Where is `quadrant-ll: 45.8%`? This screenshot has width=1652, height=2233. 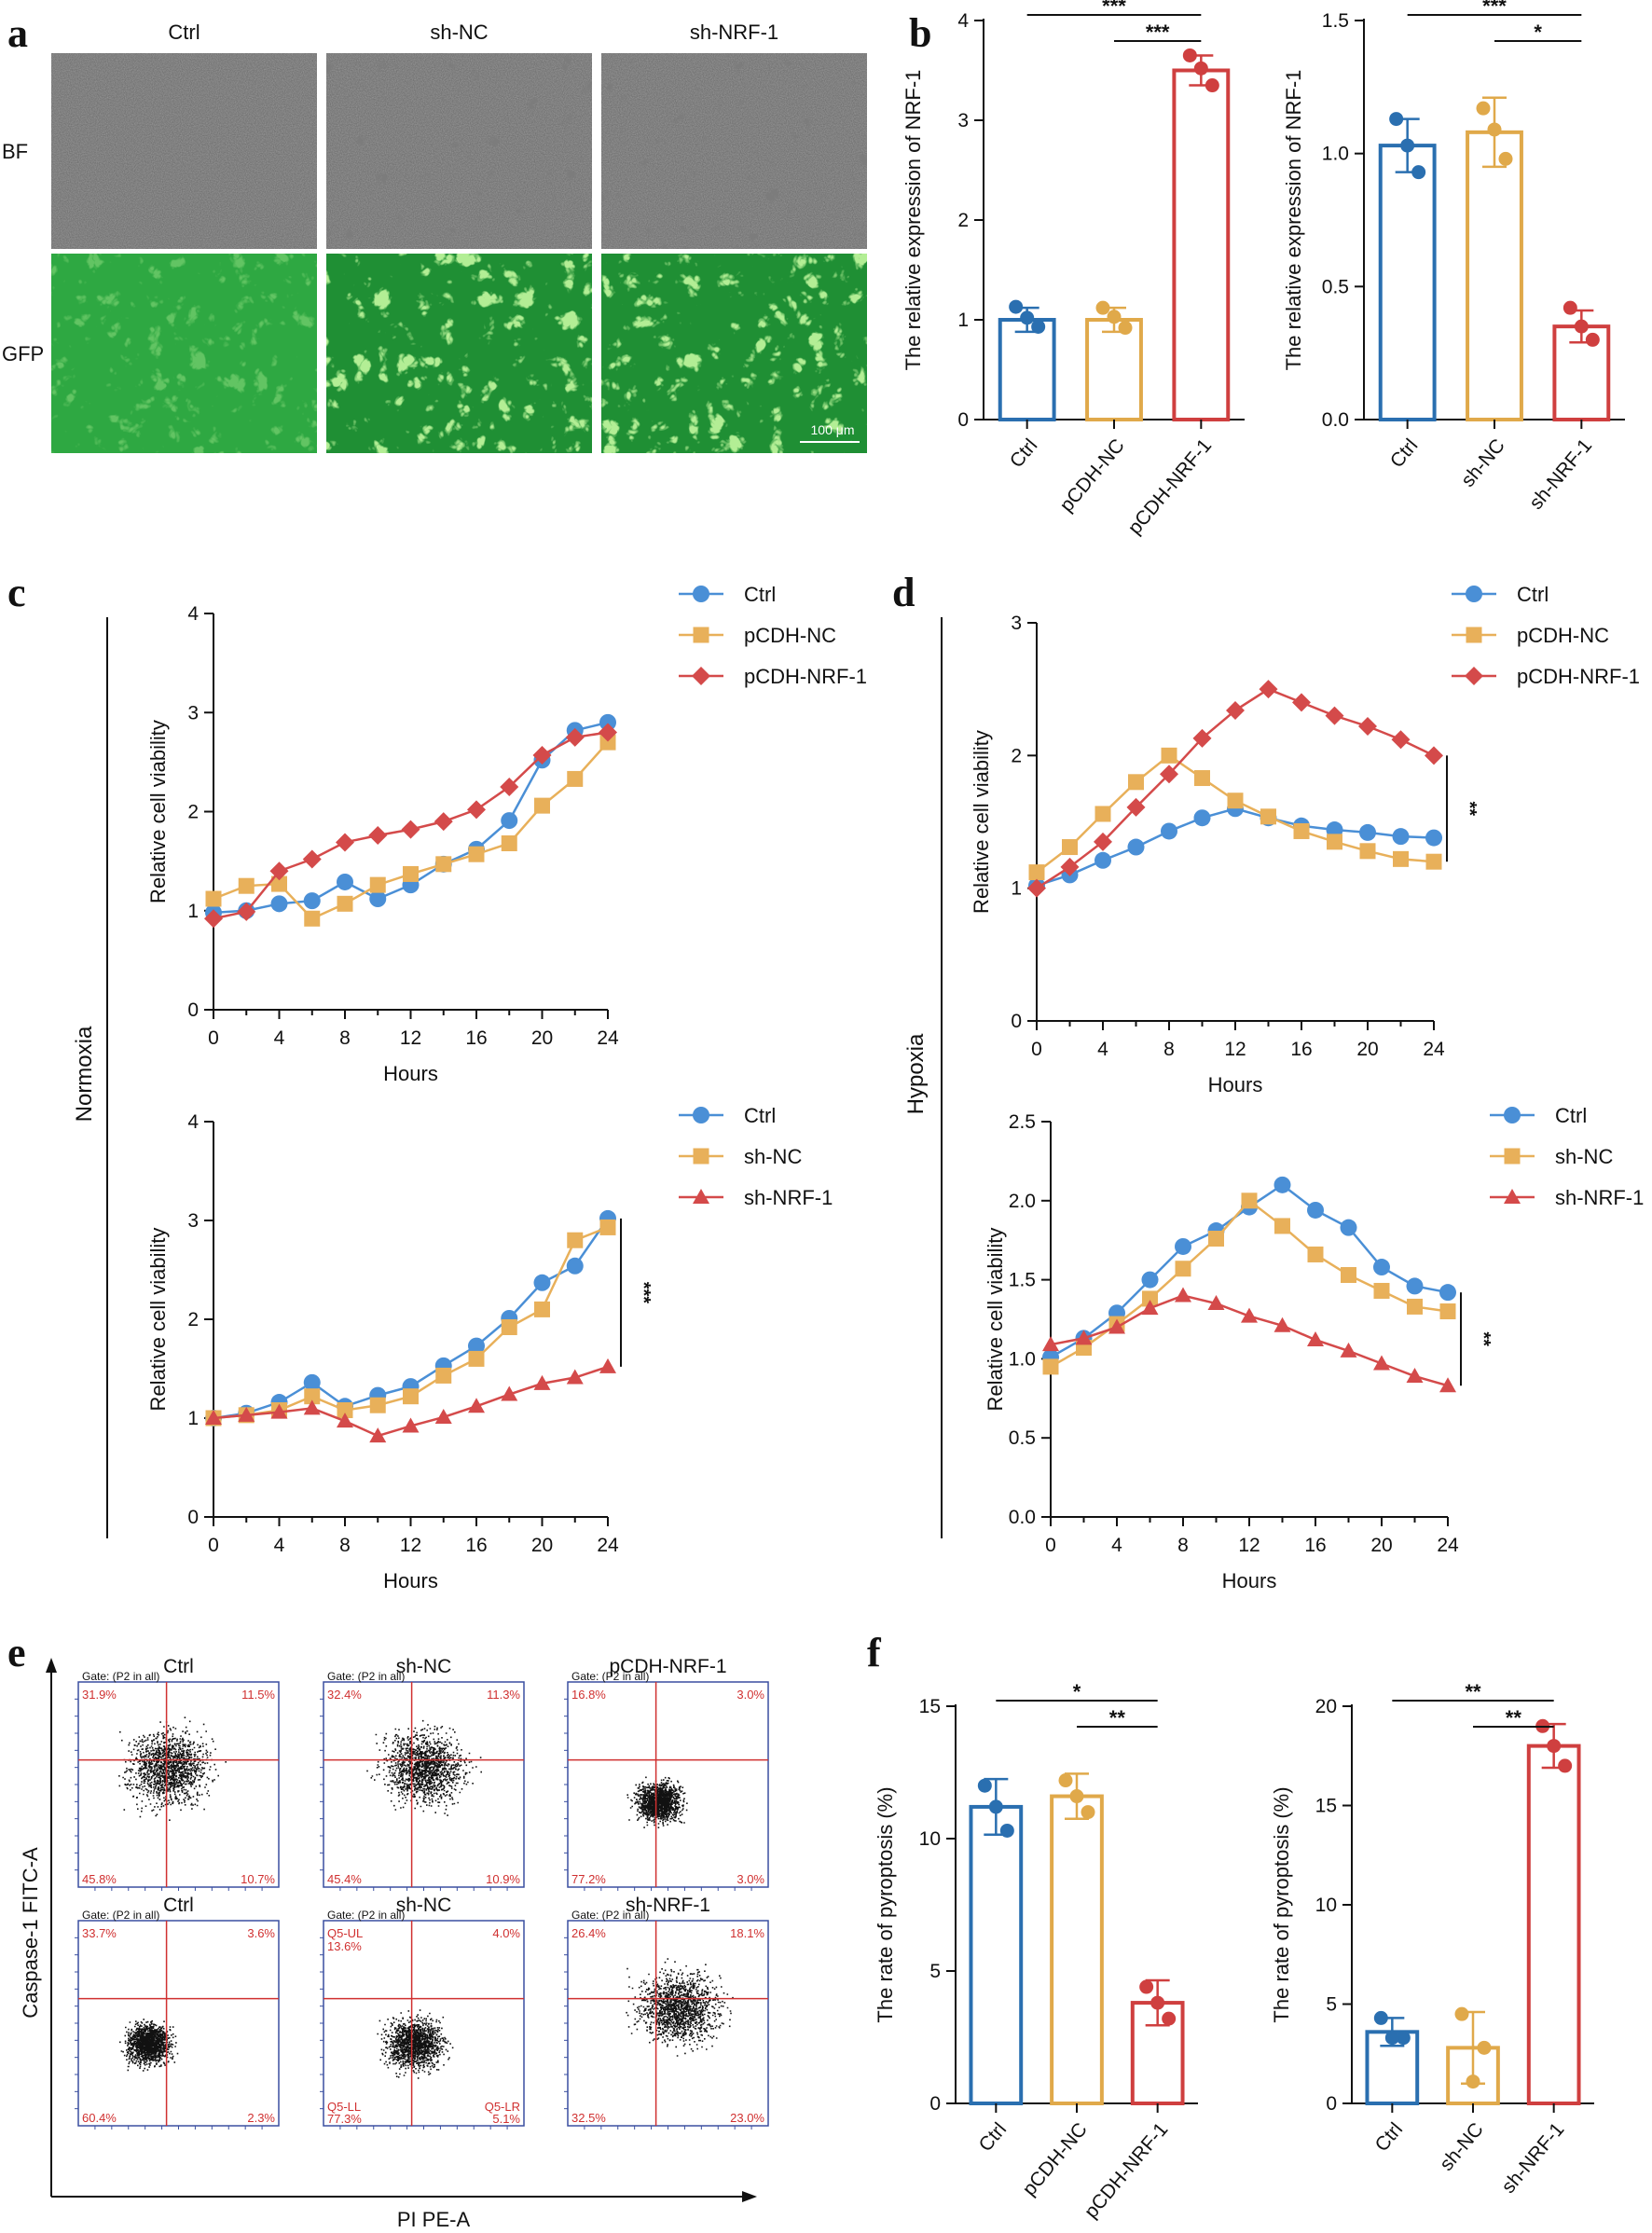 quadrant-ll: 45.8% is located at coordinates (100, 1879).